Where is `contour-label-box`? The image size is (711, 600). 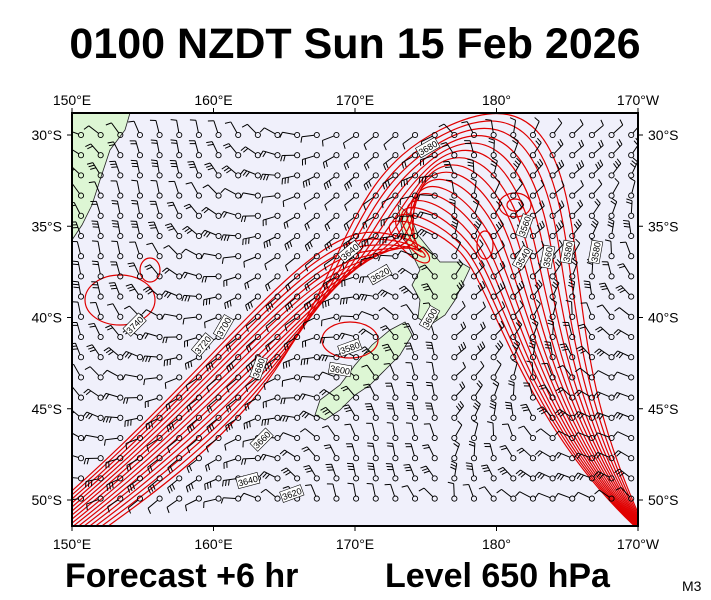 contour-label-box is located at coordinates (340, 369).